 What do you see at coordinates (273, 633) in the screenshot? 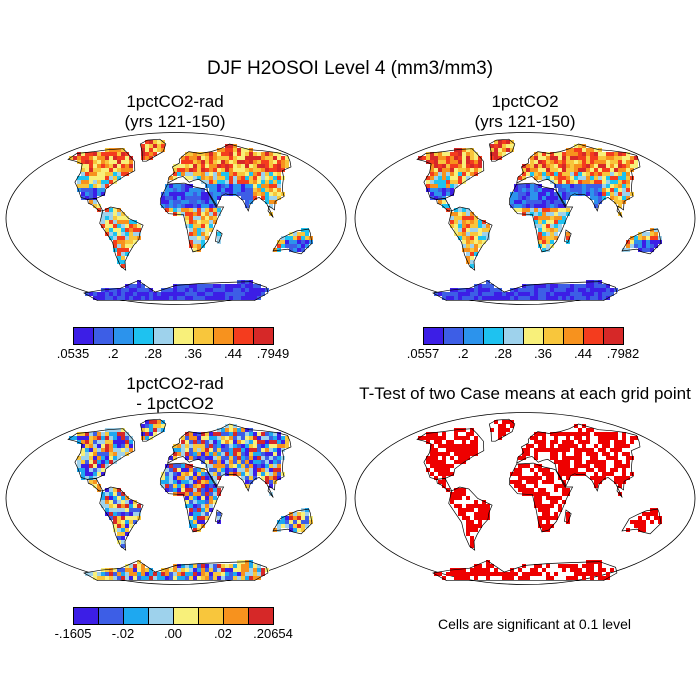
I see `colorbar-tick-label: .20654` at bounding box center [273, 633].